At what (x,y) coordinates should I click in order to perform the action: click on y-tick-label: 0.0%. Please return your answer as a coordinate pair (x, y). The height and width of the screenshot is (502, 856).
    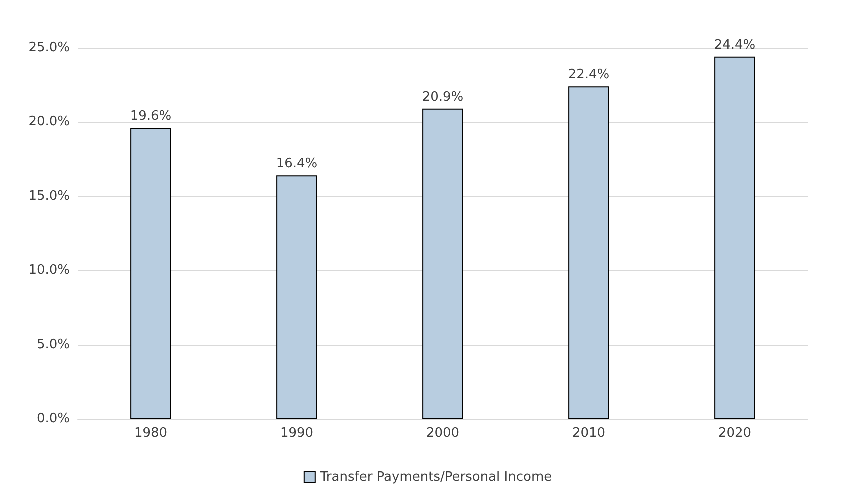
    Looking at the image, I should click on (53, 419).